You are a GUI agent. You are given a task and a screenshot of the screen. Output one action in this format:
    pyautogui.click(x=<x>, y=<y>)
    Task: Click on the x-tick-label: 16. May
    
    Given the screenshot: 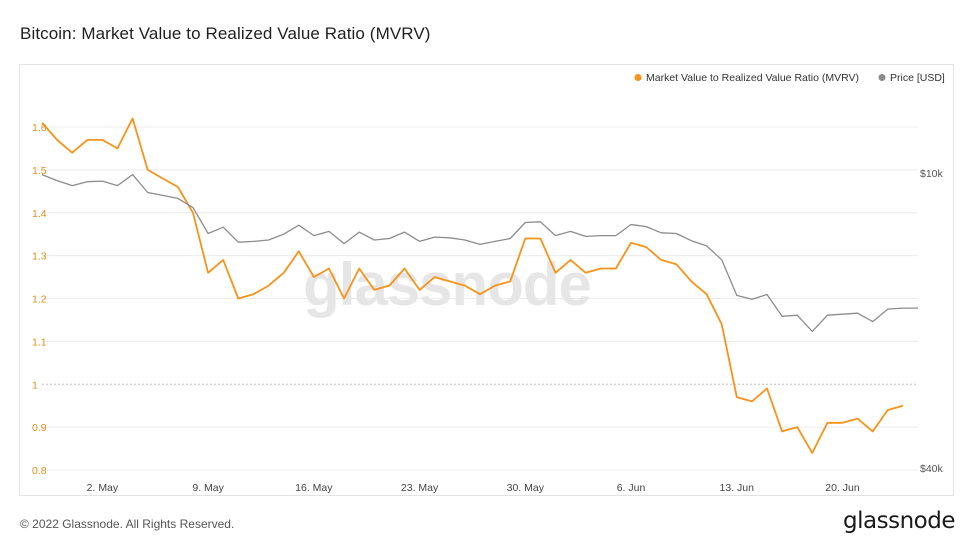 What is the action you would take?
    pyautogui.click(x=314, y=488)
    